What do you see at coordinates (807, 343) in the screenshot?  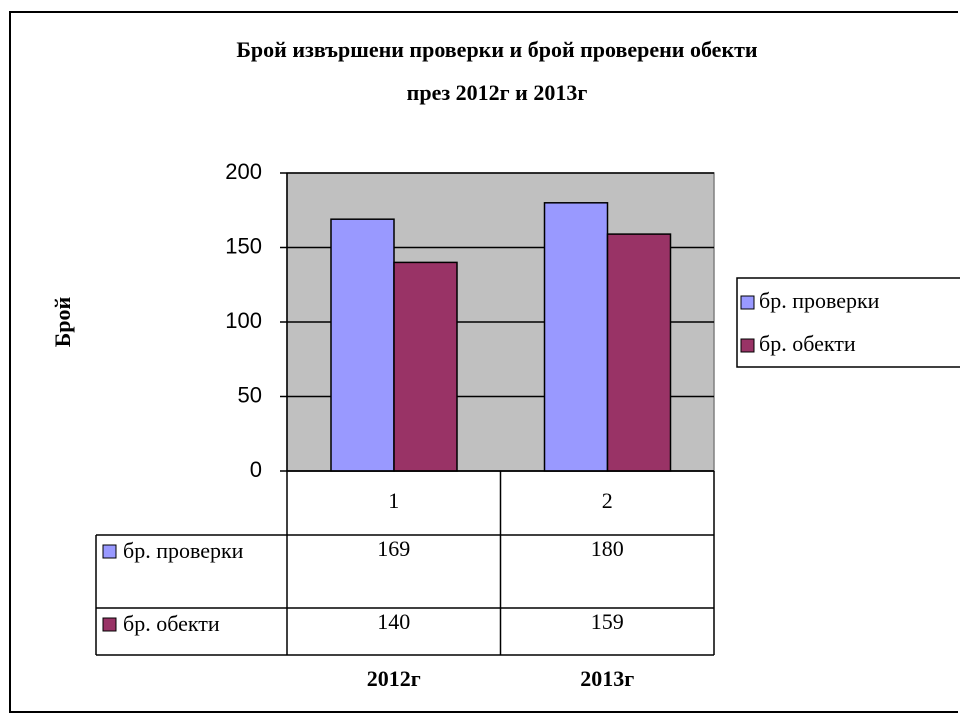 I see `legend-label: бр. обекти` at bounding box center [807, 343].